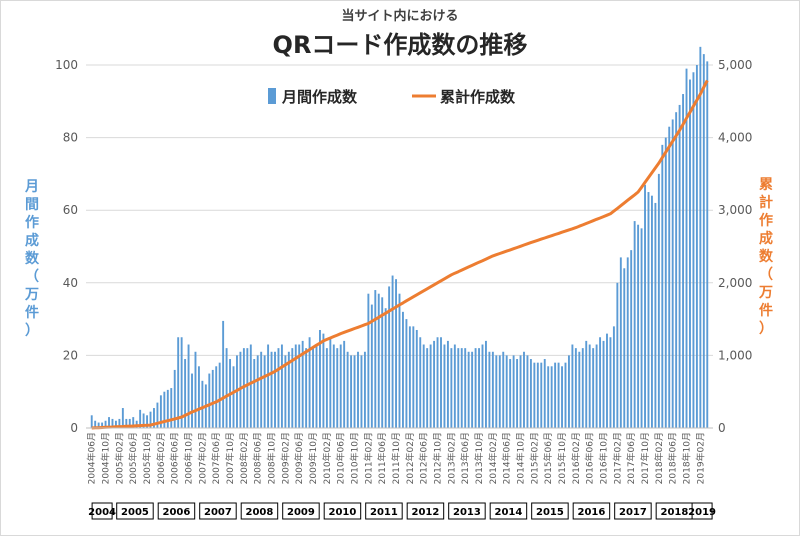 This screenshot has height=536, width=800. Describe the element at coordinates (534, 458) in the screenshot. I see `x-tick-label: 2015年02月` at that location.